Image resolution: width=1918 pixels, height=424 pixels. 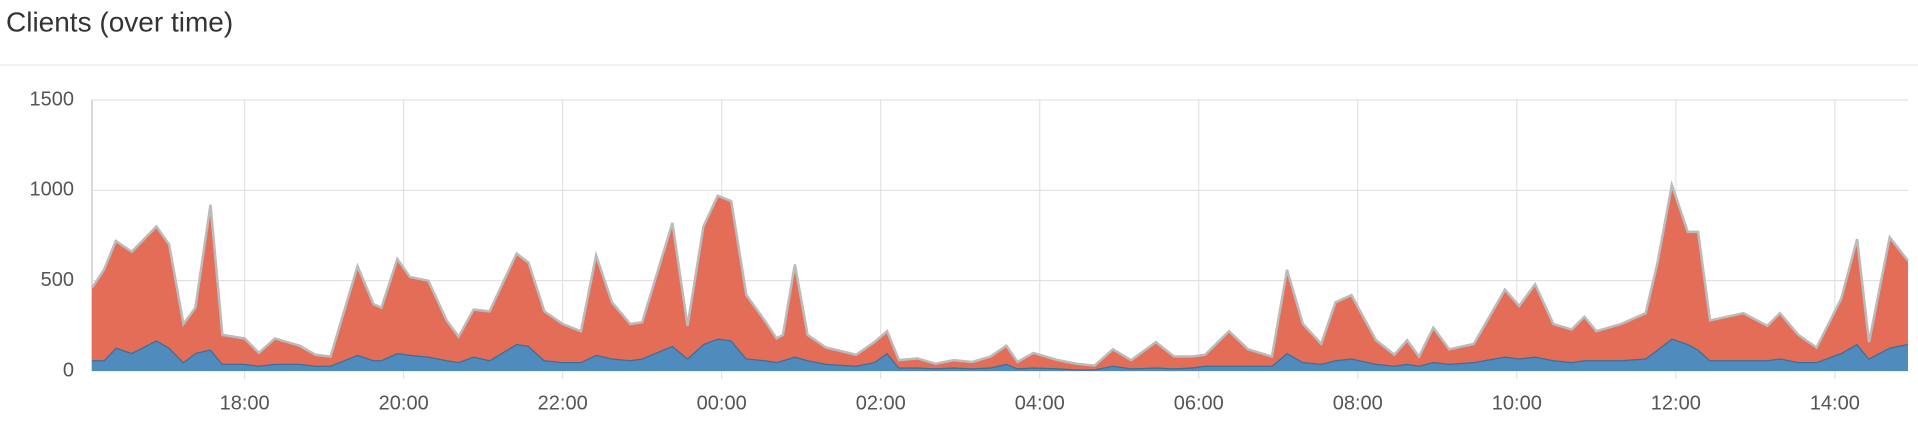 What do you see at coordinates (1676, 403) in the screenshot?
I see `x-tick-label: 12:00` at bounding box center [1676, 403].